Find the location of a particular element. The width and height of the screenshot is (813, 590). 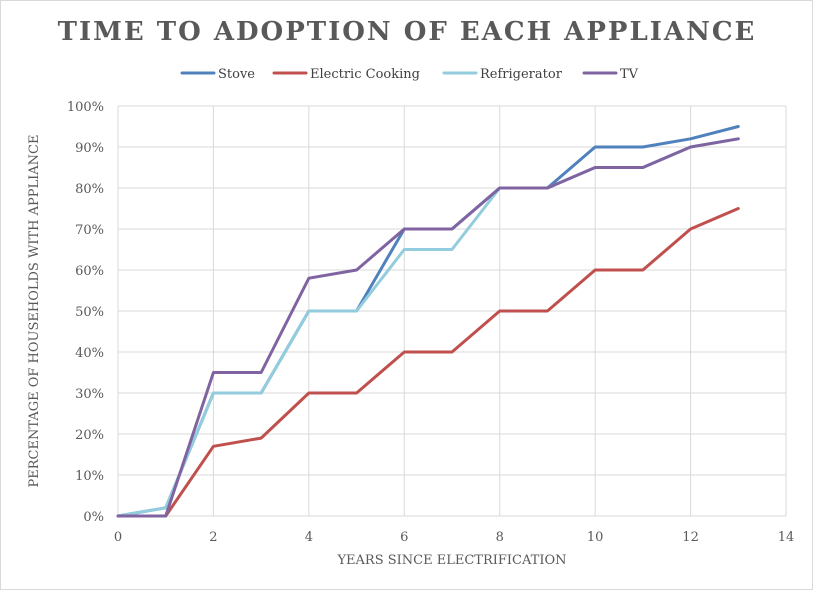

y-tick-label: 90% is located at coordinates (89, 148).